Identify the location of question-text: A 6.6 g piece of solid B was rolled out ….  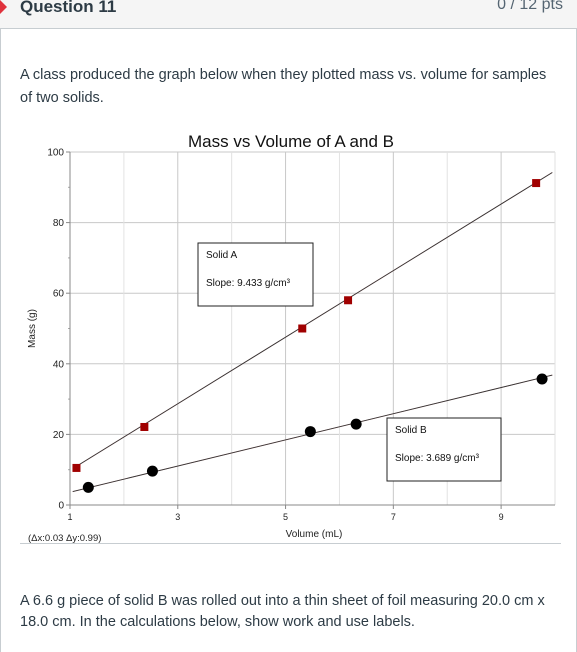
(282, 611).